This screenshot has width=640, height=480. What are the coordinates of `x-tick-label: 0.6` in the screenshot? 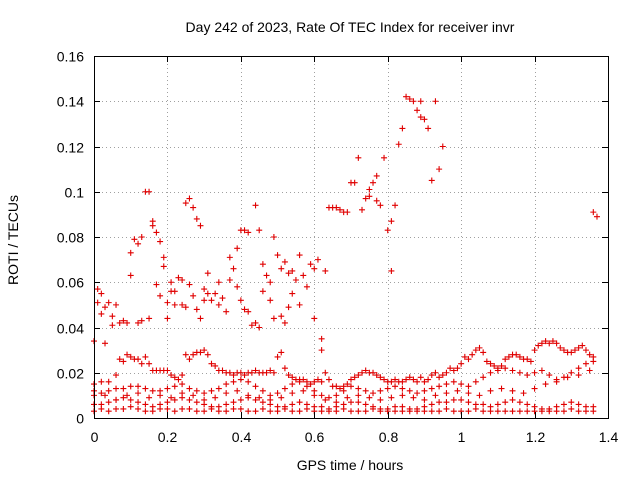 It's located at (315, 437).